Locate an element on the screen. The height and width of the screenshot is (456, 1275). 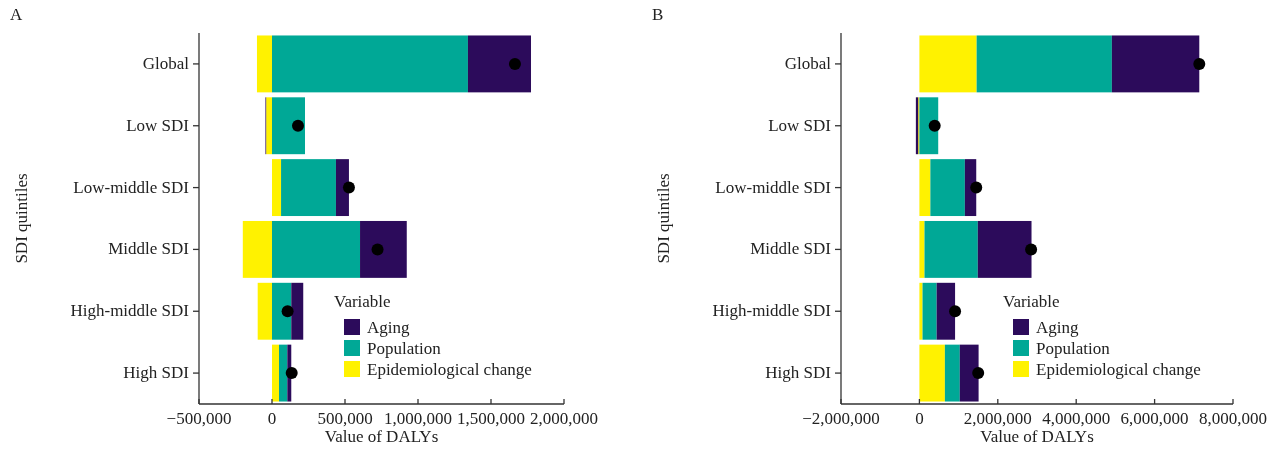
x-tick-label: 8,000,000 is located at coordinates (1233, 418).